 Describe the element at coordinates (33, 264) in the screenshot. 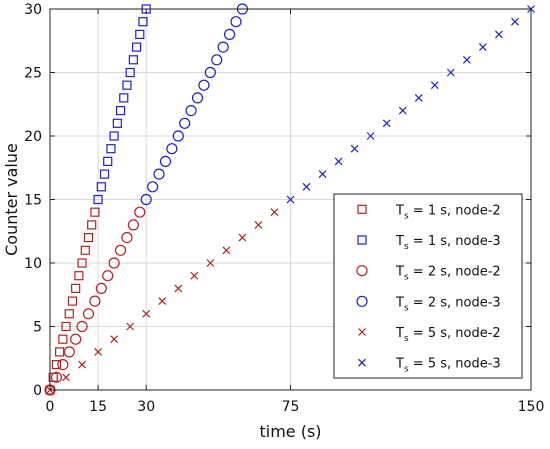

I see `y-tick-label: 10` at that location.